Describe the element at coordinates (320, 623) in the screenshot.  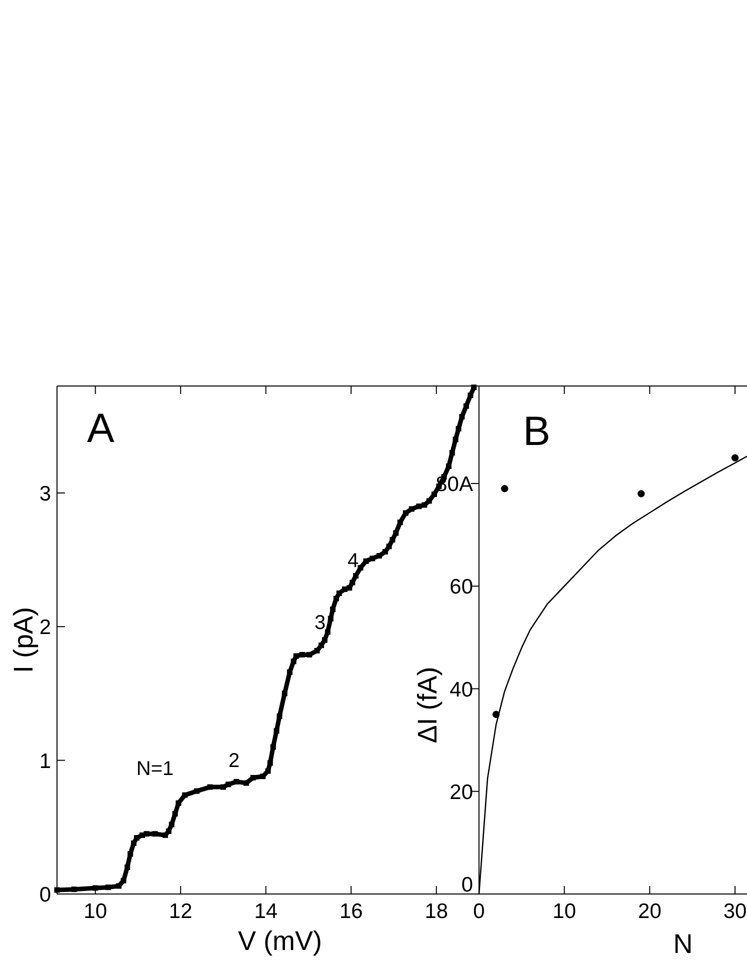
I see `annotation: 3` at that location.